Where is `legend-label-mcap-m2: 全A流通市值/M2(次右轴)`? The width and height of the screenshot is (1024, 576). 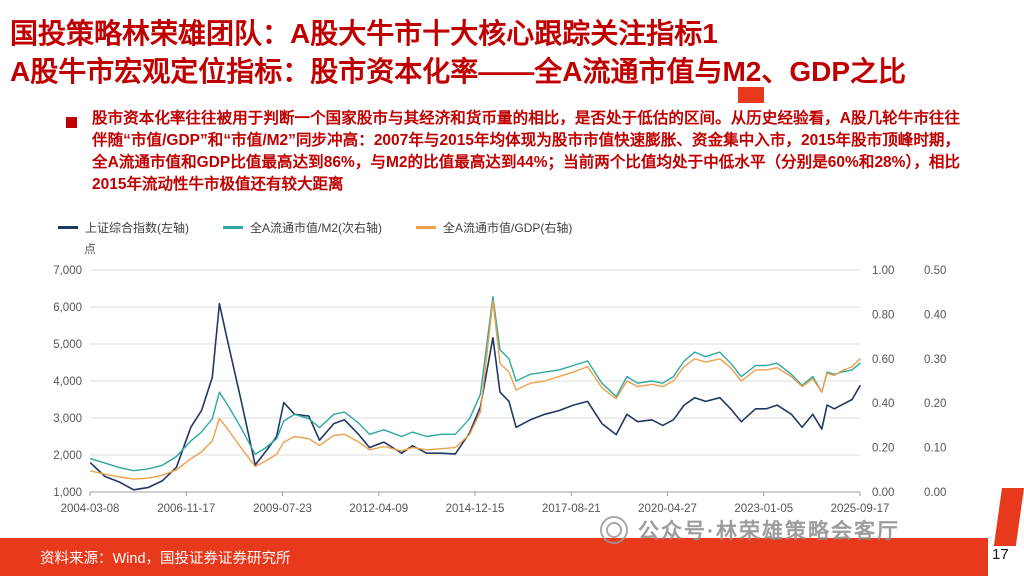 legend-label-mcap-m2: 全A流通市值/M2(次右轴) is located at coordinates (316, 228).